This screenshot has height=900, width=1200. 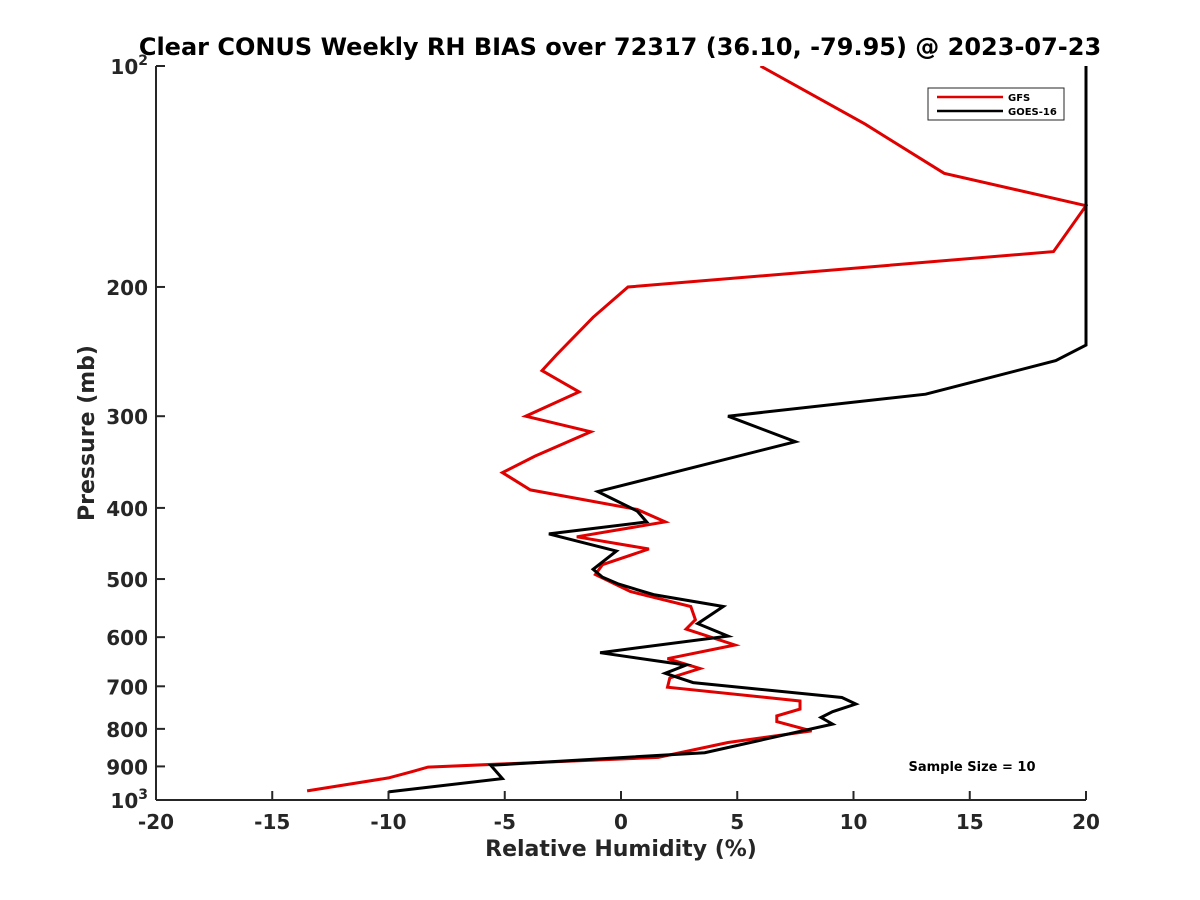 I want to click on y-tick-label: 900, so click(x=127, y=767).